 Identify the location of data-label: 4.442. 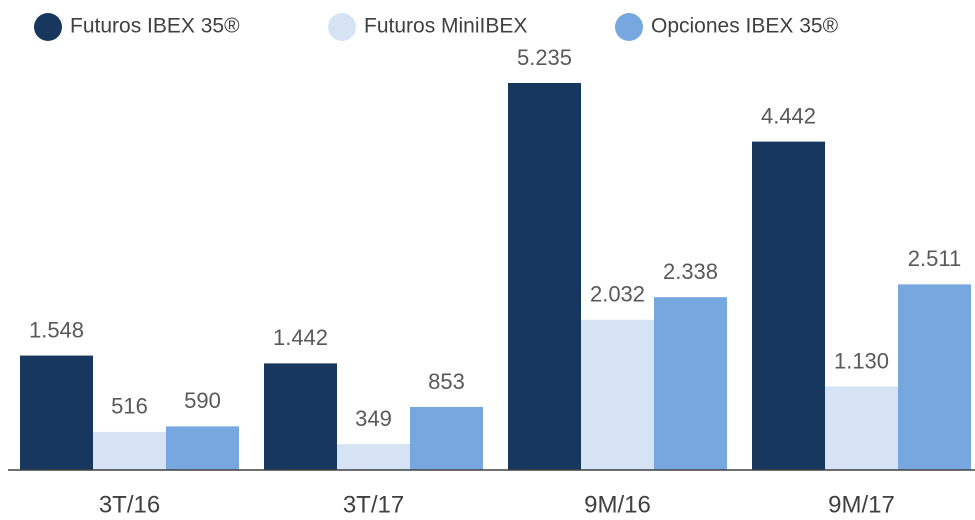
(788, 115).